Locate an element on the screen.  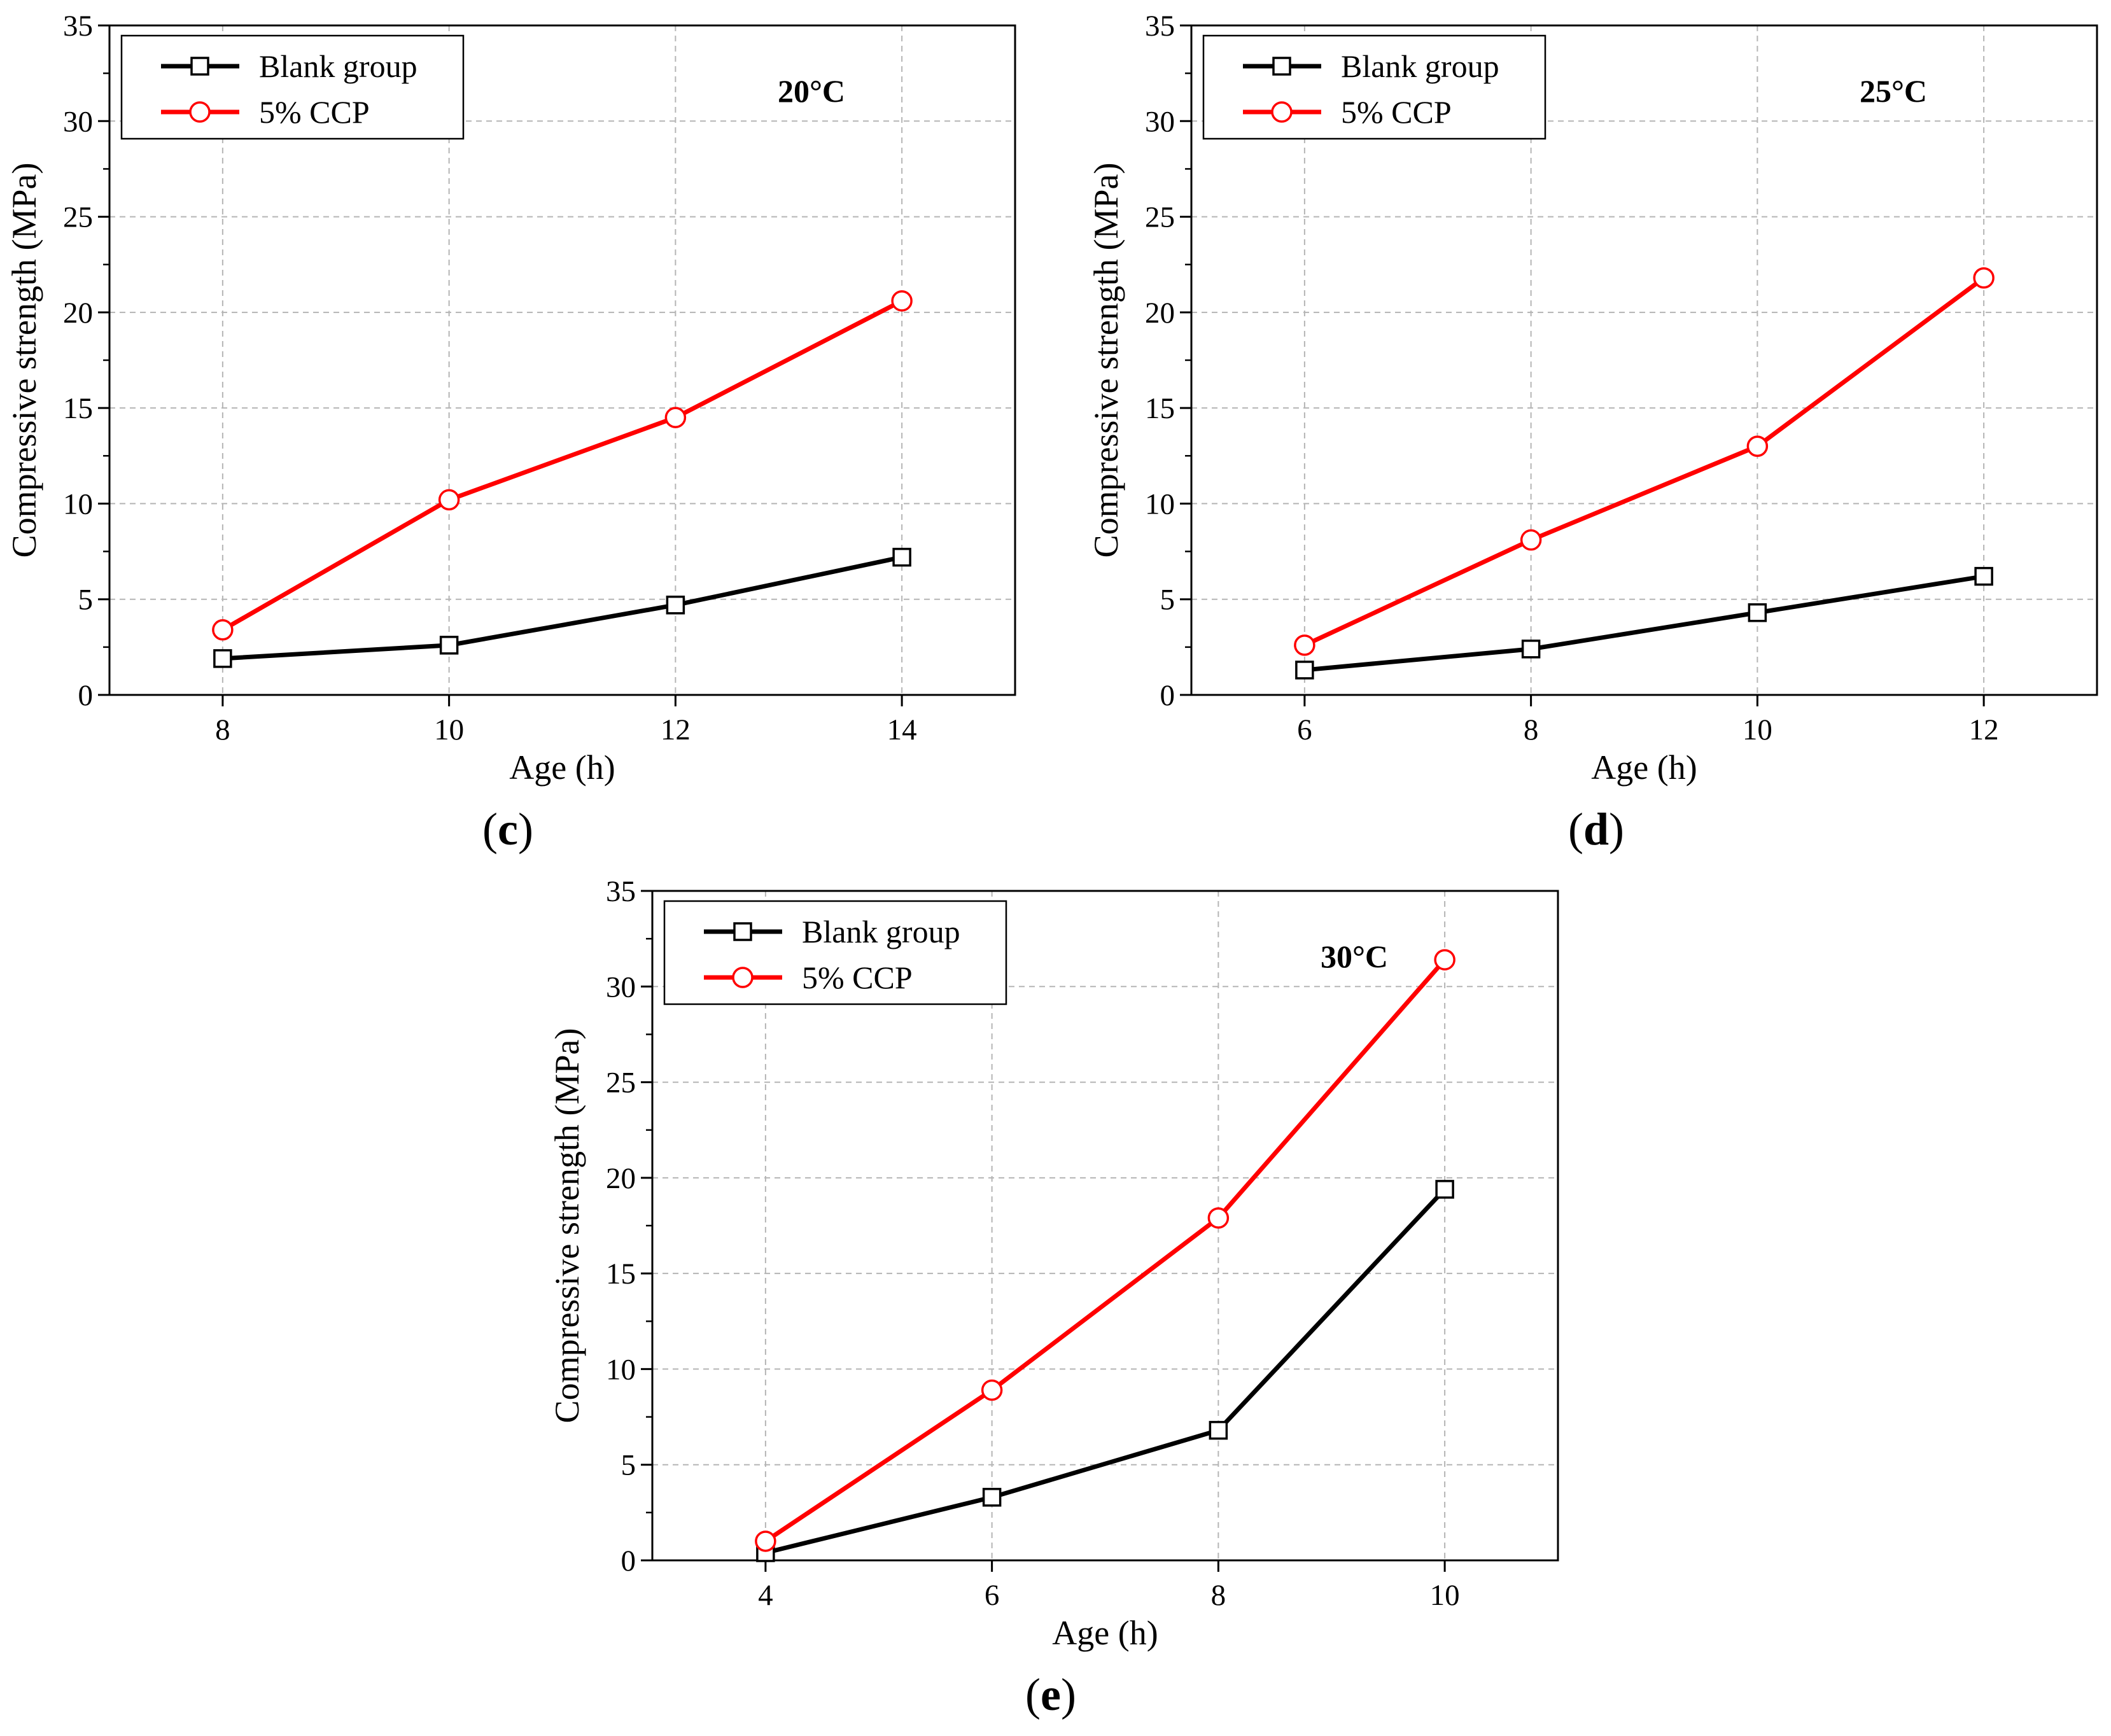
x-axis-title-c: Age (h) is located at coordinates (562, 767).